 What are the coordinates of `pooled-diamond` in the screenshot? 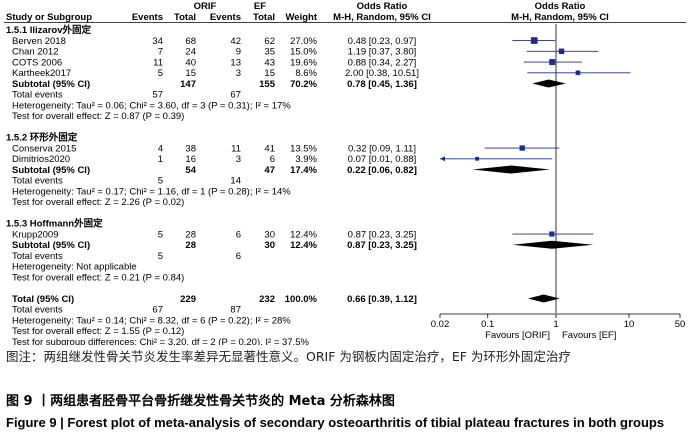 It's located at (544, 298).